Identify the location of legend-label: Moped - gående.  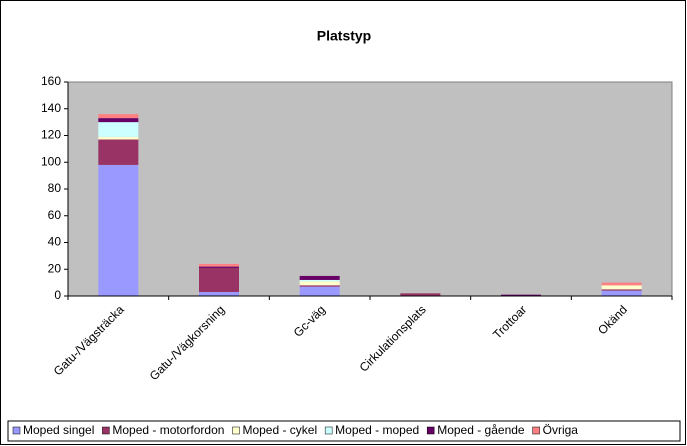
(481, 430).